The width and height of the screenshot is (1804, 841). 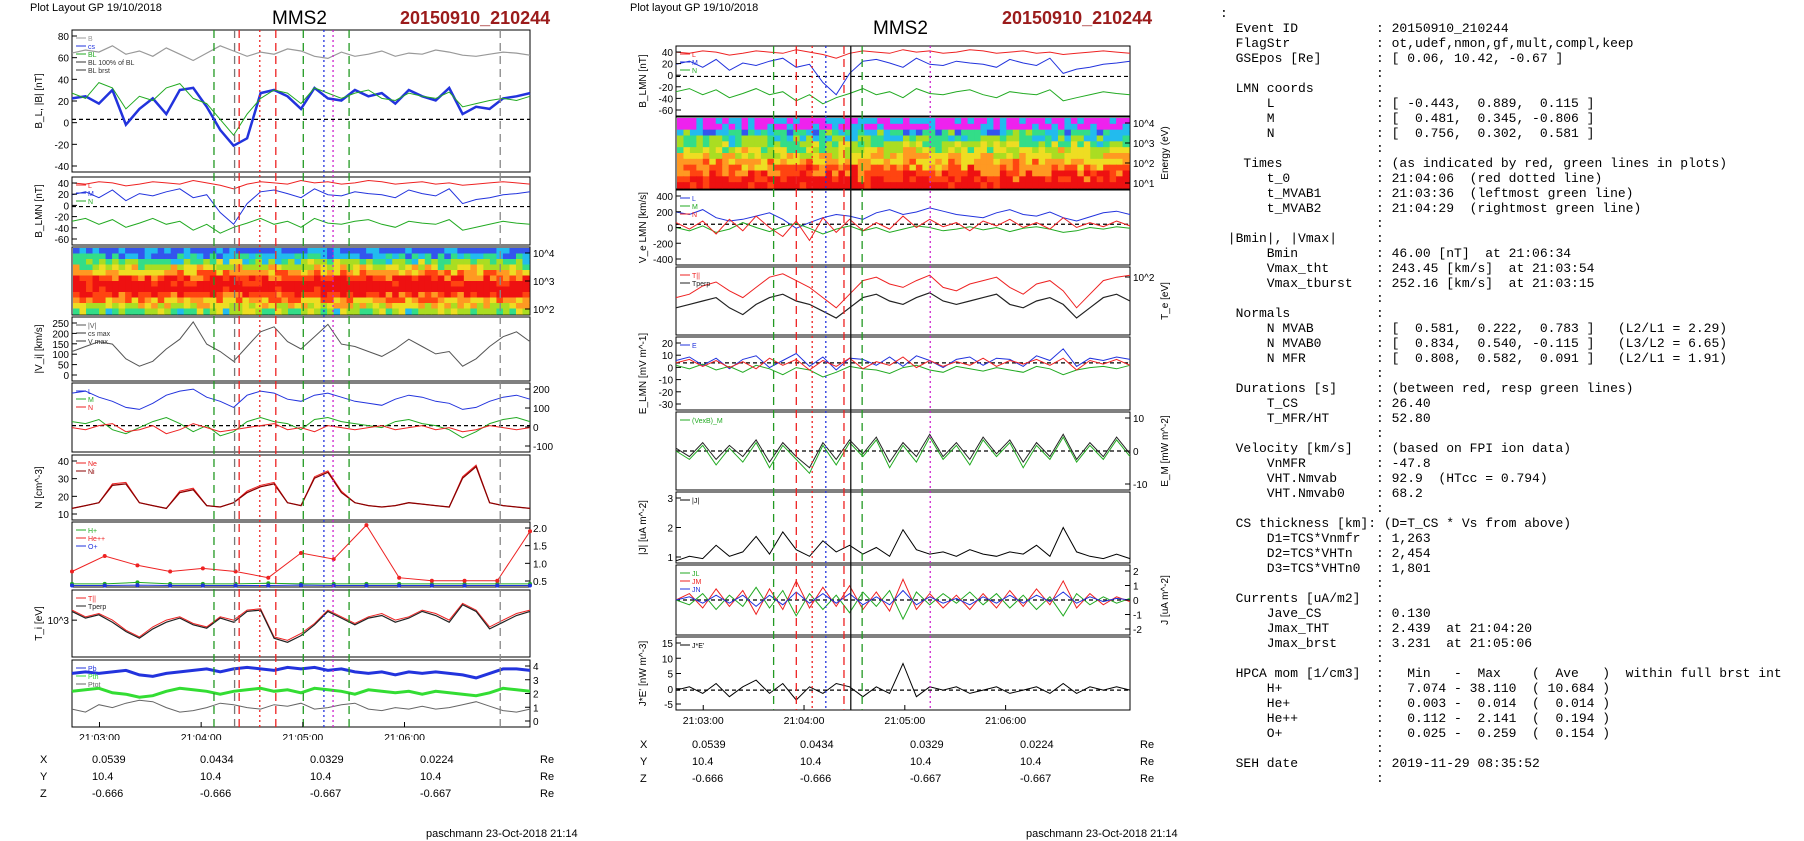 What do you see at coordinates (64, 37) in the screenshot?
I see `y-tick-label: 80` at bounding box center [64, 37].